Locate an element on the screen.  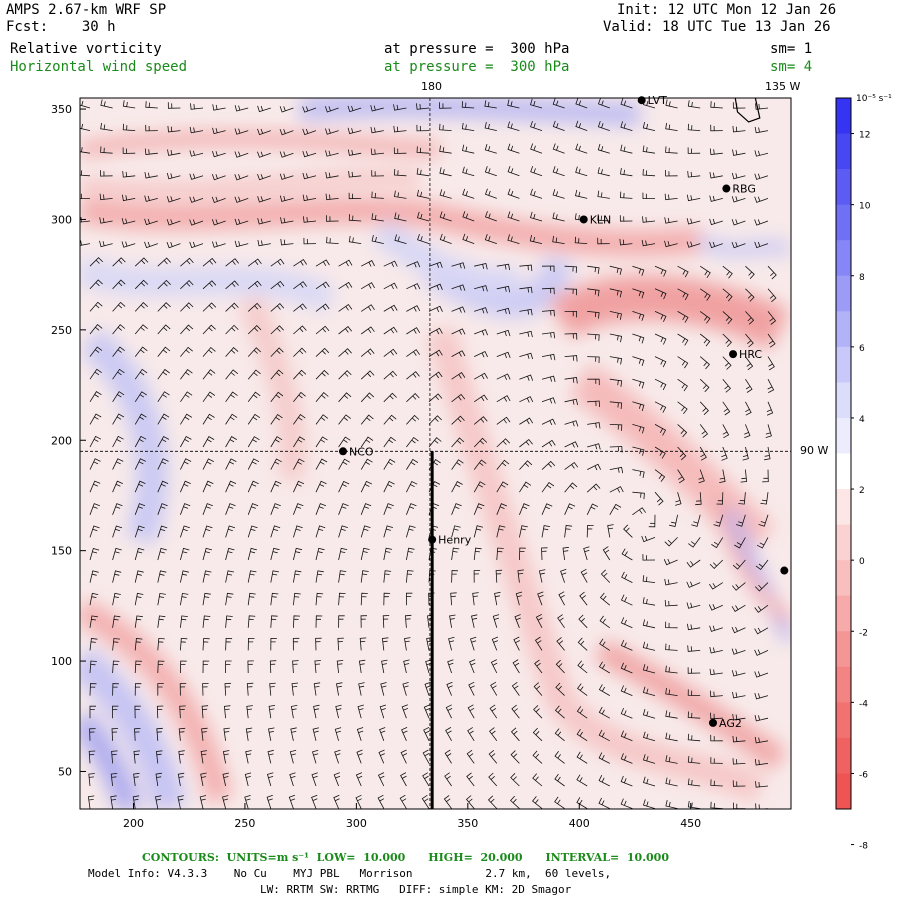
meridian-90w-label: 90 W is located at coordinates (814, 450).